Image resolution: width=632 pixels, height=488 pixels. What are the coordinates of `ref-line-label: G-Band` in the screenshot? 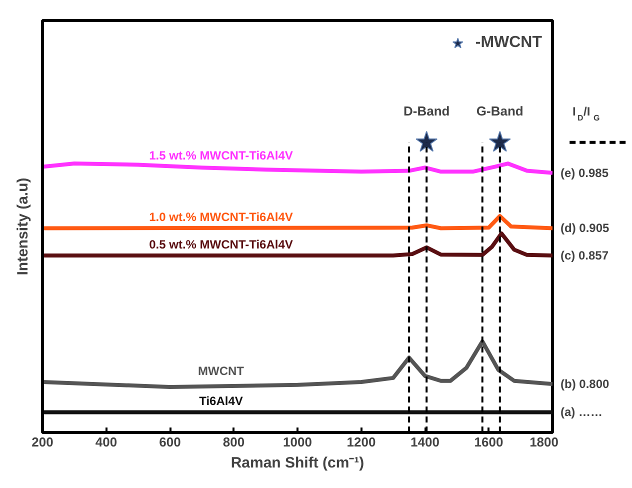 It's located at (500, 110).